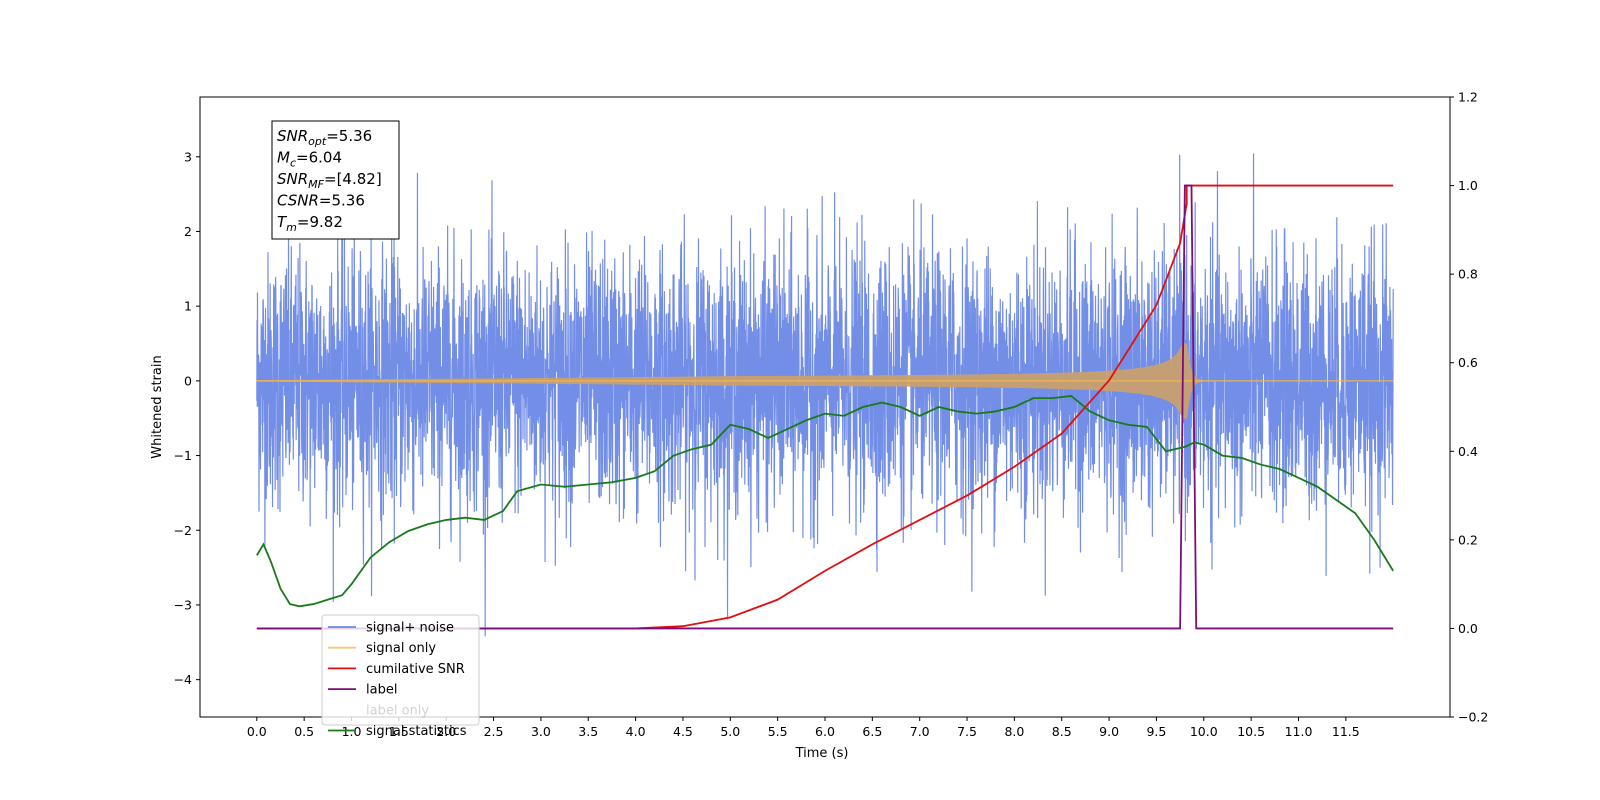 The height and width of the screenshot is (800, 1600). I want to click on legend-label: label only, so click(397, 710).